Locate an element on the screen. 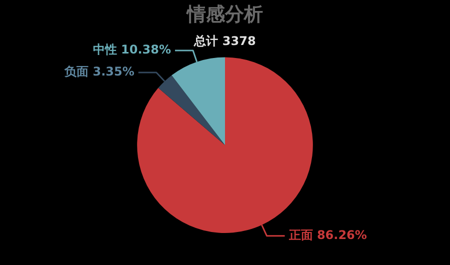 The width and height of the screenshot is (450, 265). chart-subtitle: 总计 3378 is located at coordinates (224, 41).